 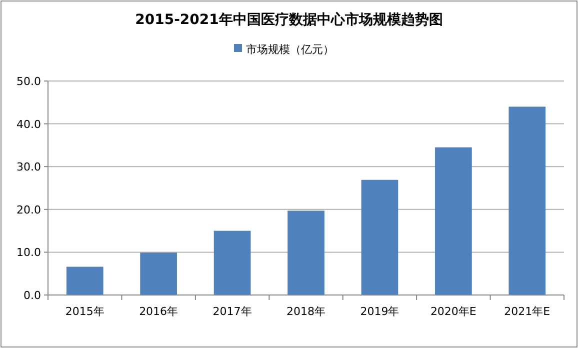 I want to click on y-tick-label: 30.0, so click(x=28, y=167).